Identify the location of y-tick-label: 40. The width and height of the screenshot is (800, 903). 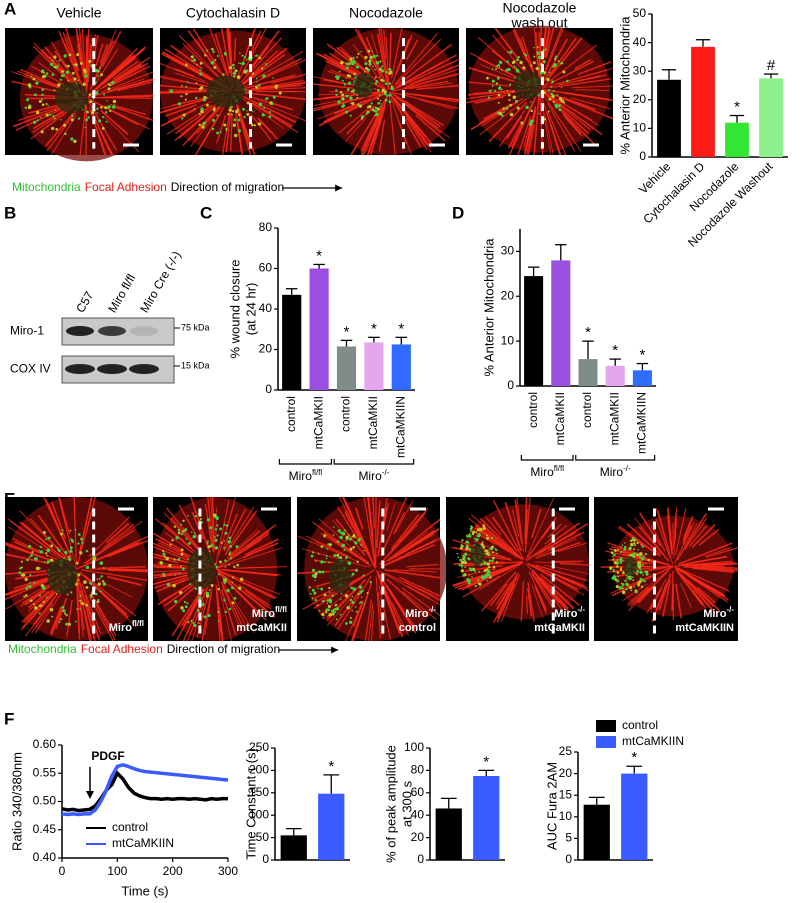
(266, 308).